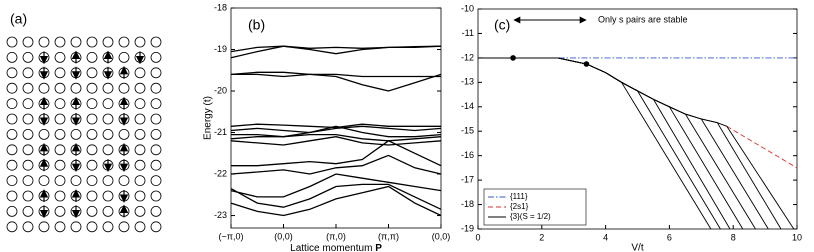 The height and width of the screenshot is (252, 814). What do you see at coordinates (467, 57) in the screenshot?
I see `y-tick-label: -12` at bounding box center [467, 57].